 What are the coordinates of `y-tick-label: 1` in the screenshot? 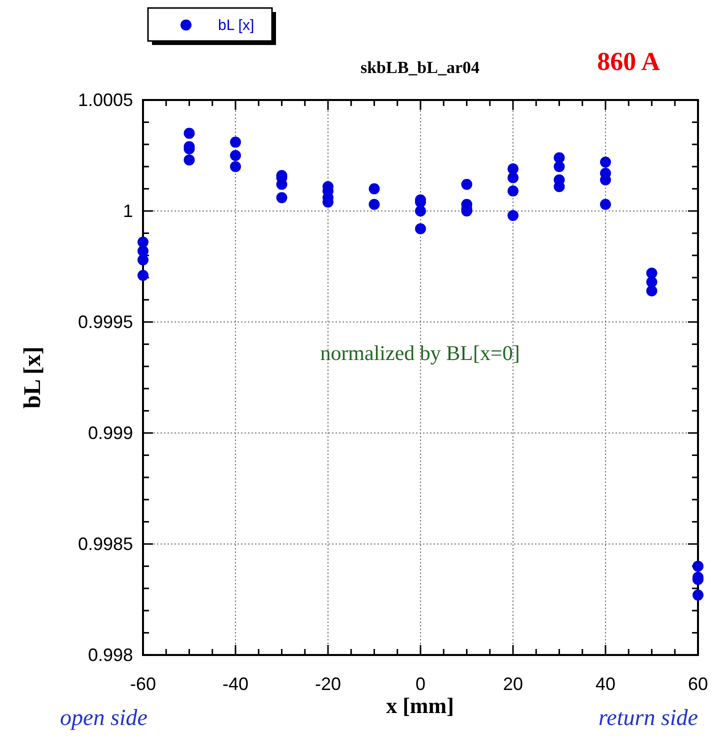 It's located at (127, 211).